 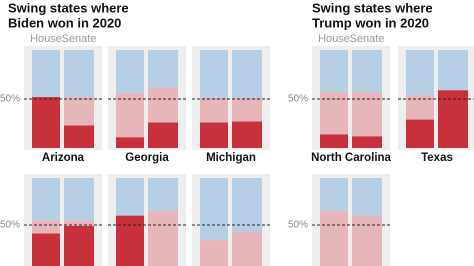 I want to click on state-label: Texas, so click(x=437, y=158).